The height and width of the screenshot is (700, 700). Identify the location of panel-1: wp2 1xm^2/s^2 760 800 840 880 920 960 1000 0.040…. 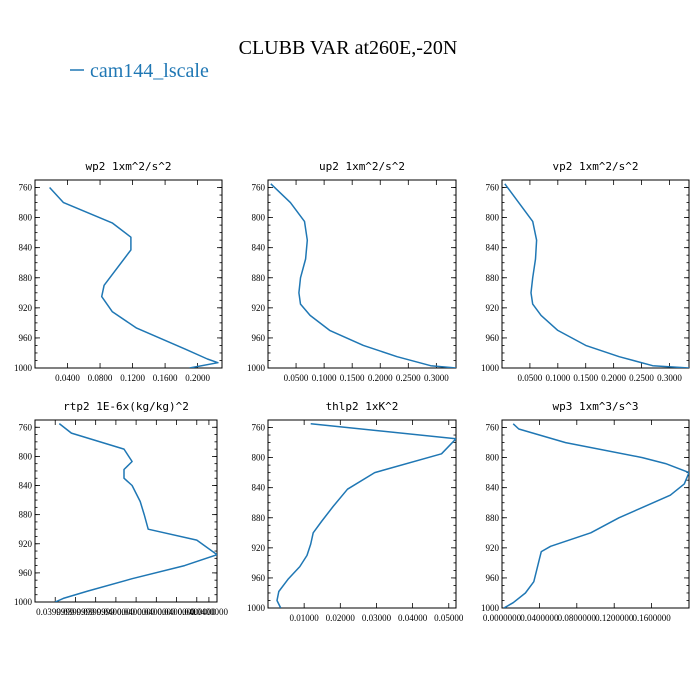
(118, 271).